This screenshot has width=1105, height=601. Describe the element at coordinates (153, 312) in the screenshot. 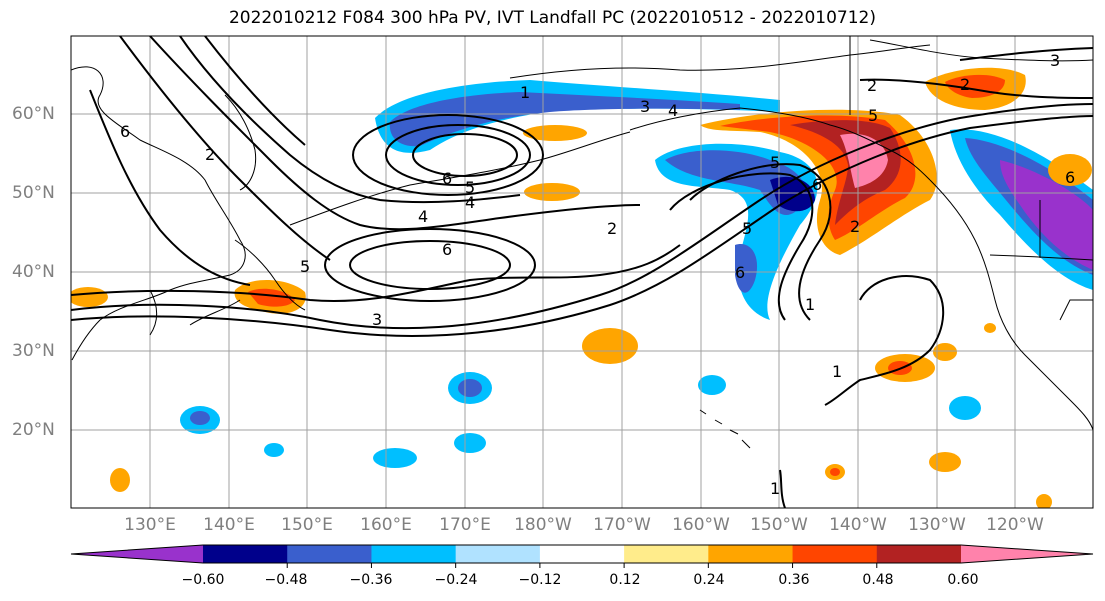

I see `coast-korea` at that location.